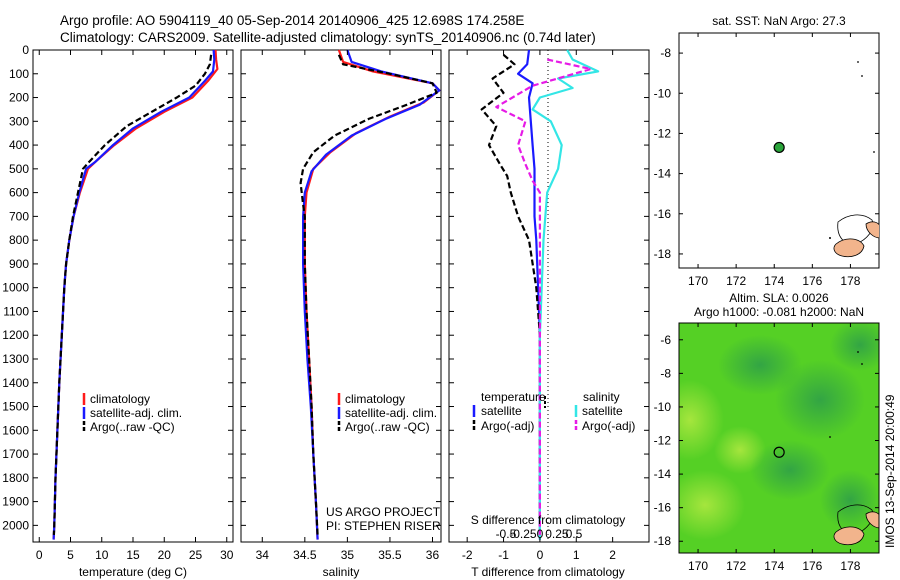  What do you see at coordinates (15, 430) in the screenshot?
I see `y-tick-label: 1600` at bounding box center [15, 430].